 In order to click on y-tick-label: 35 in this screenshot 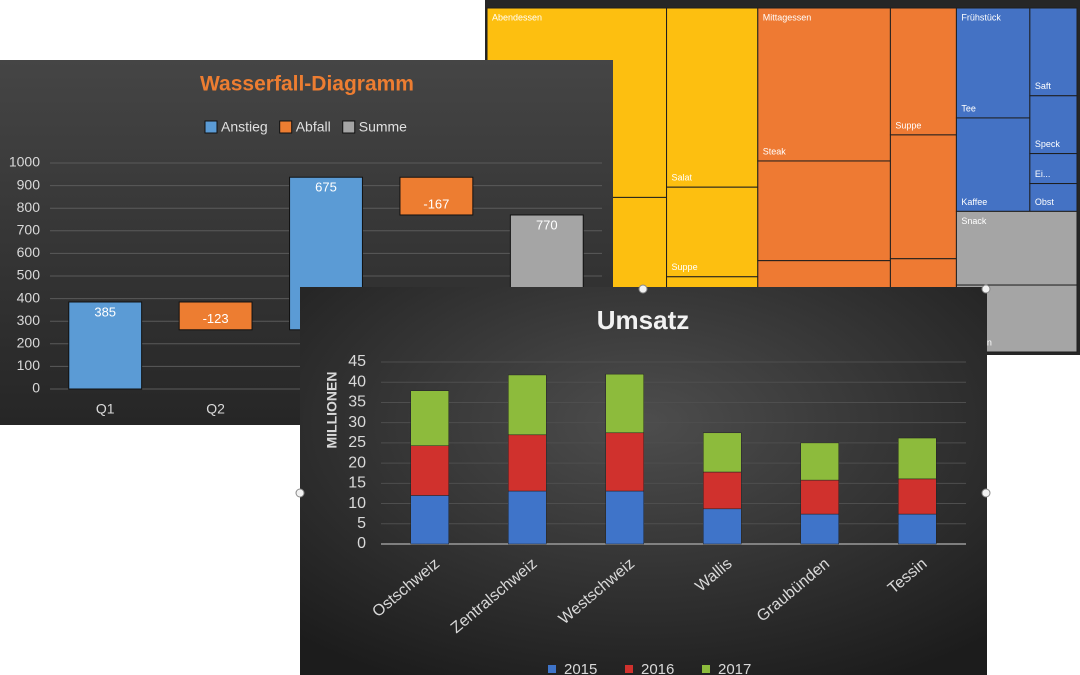, I will do `click(357, 402)`.